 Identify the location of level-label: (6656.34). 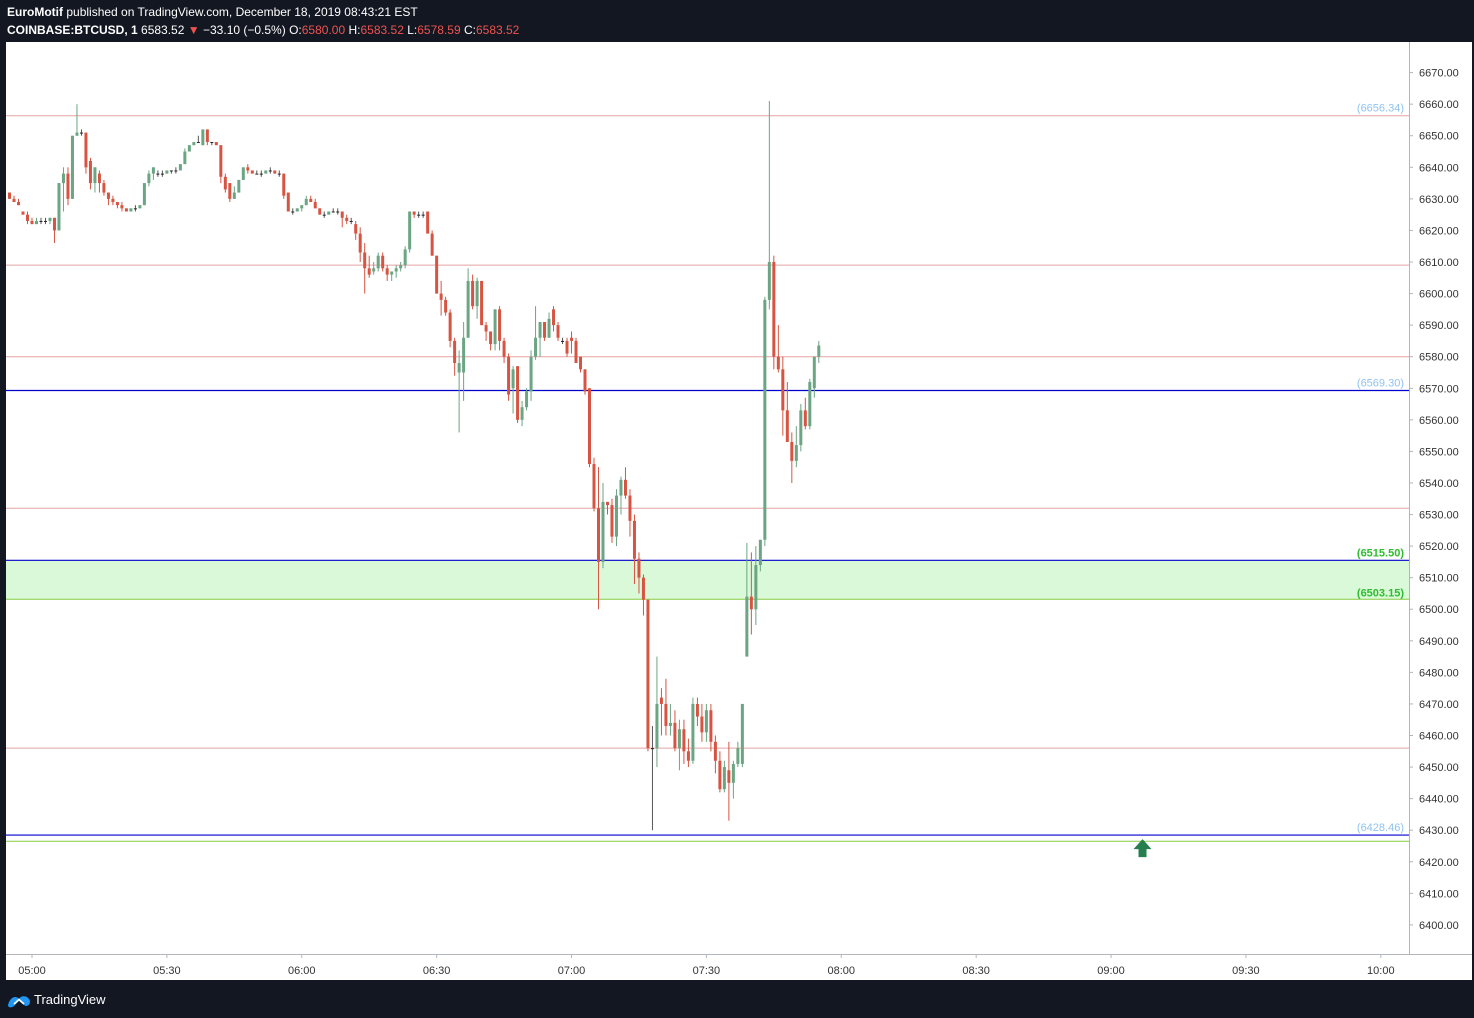
(1380, 109).